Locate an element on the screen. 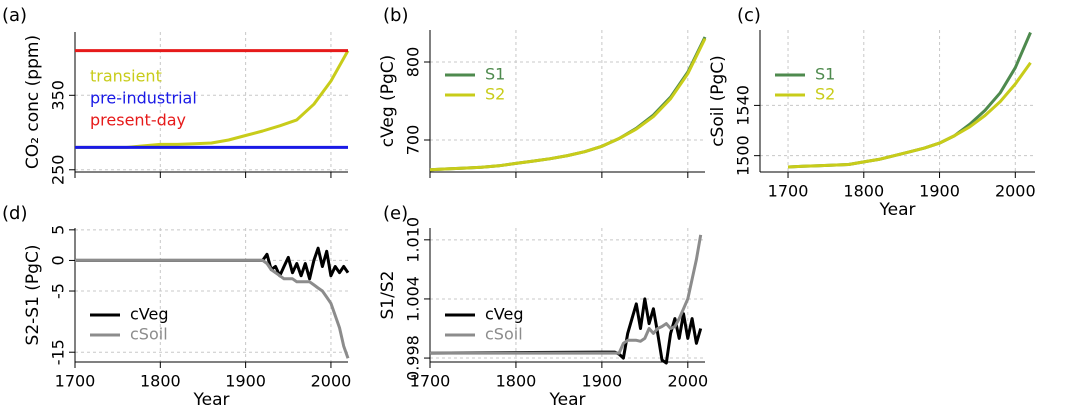  y-tick-label: 1500 is located at coordinates (743, 155).